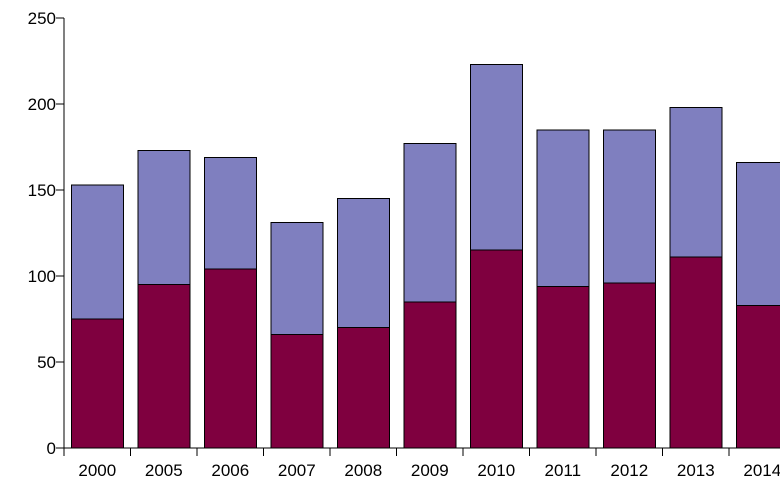  What do you see at coordinates (97, 470) in the screenshot?
I see `x-tick-label-2000: 2000` at bounding box center [97, 470].